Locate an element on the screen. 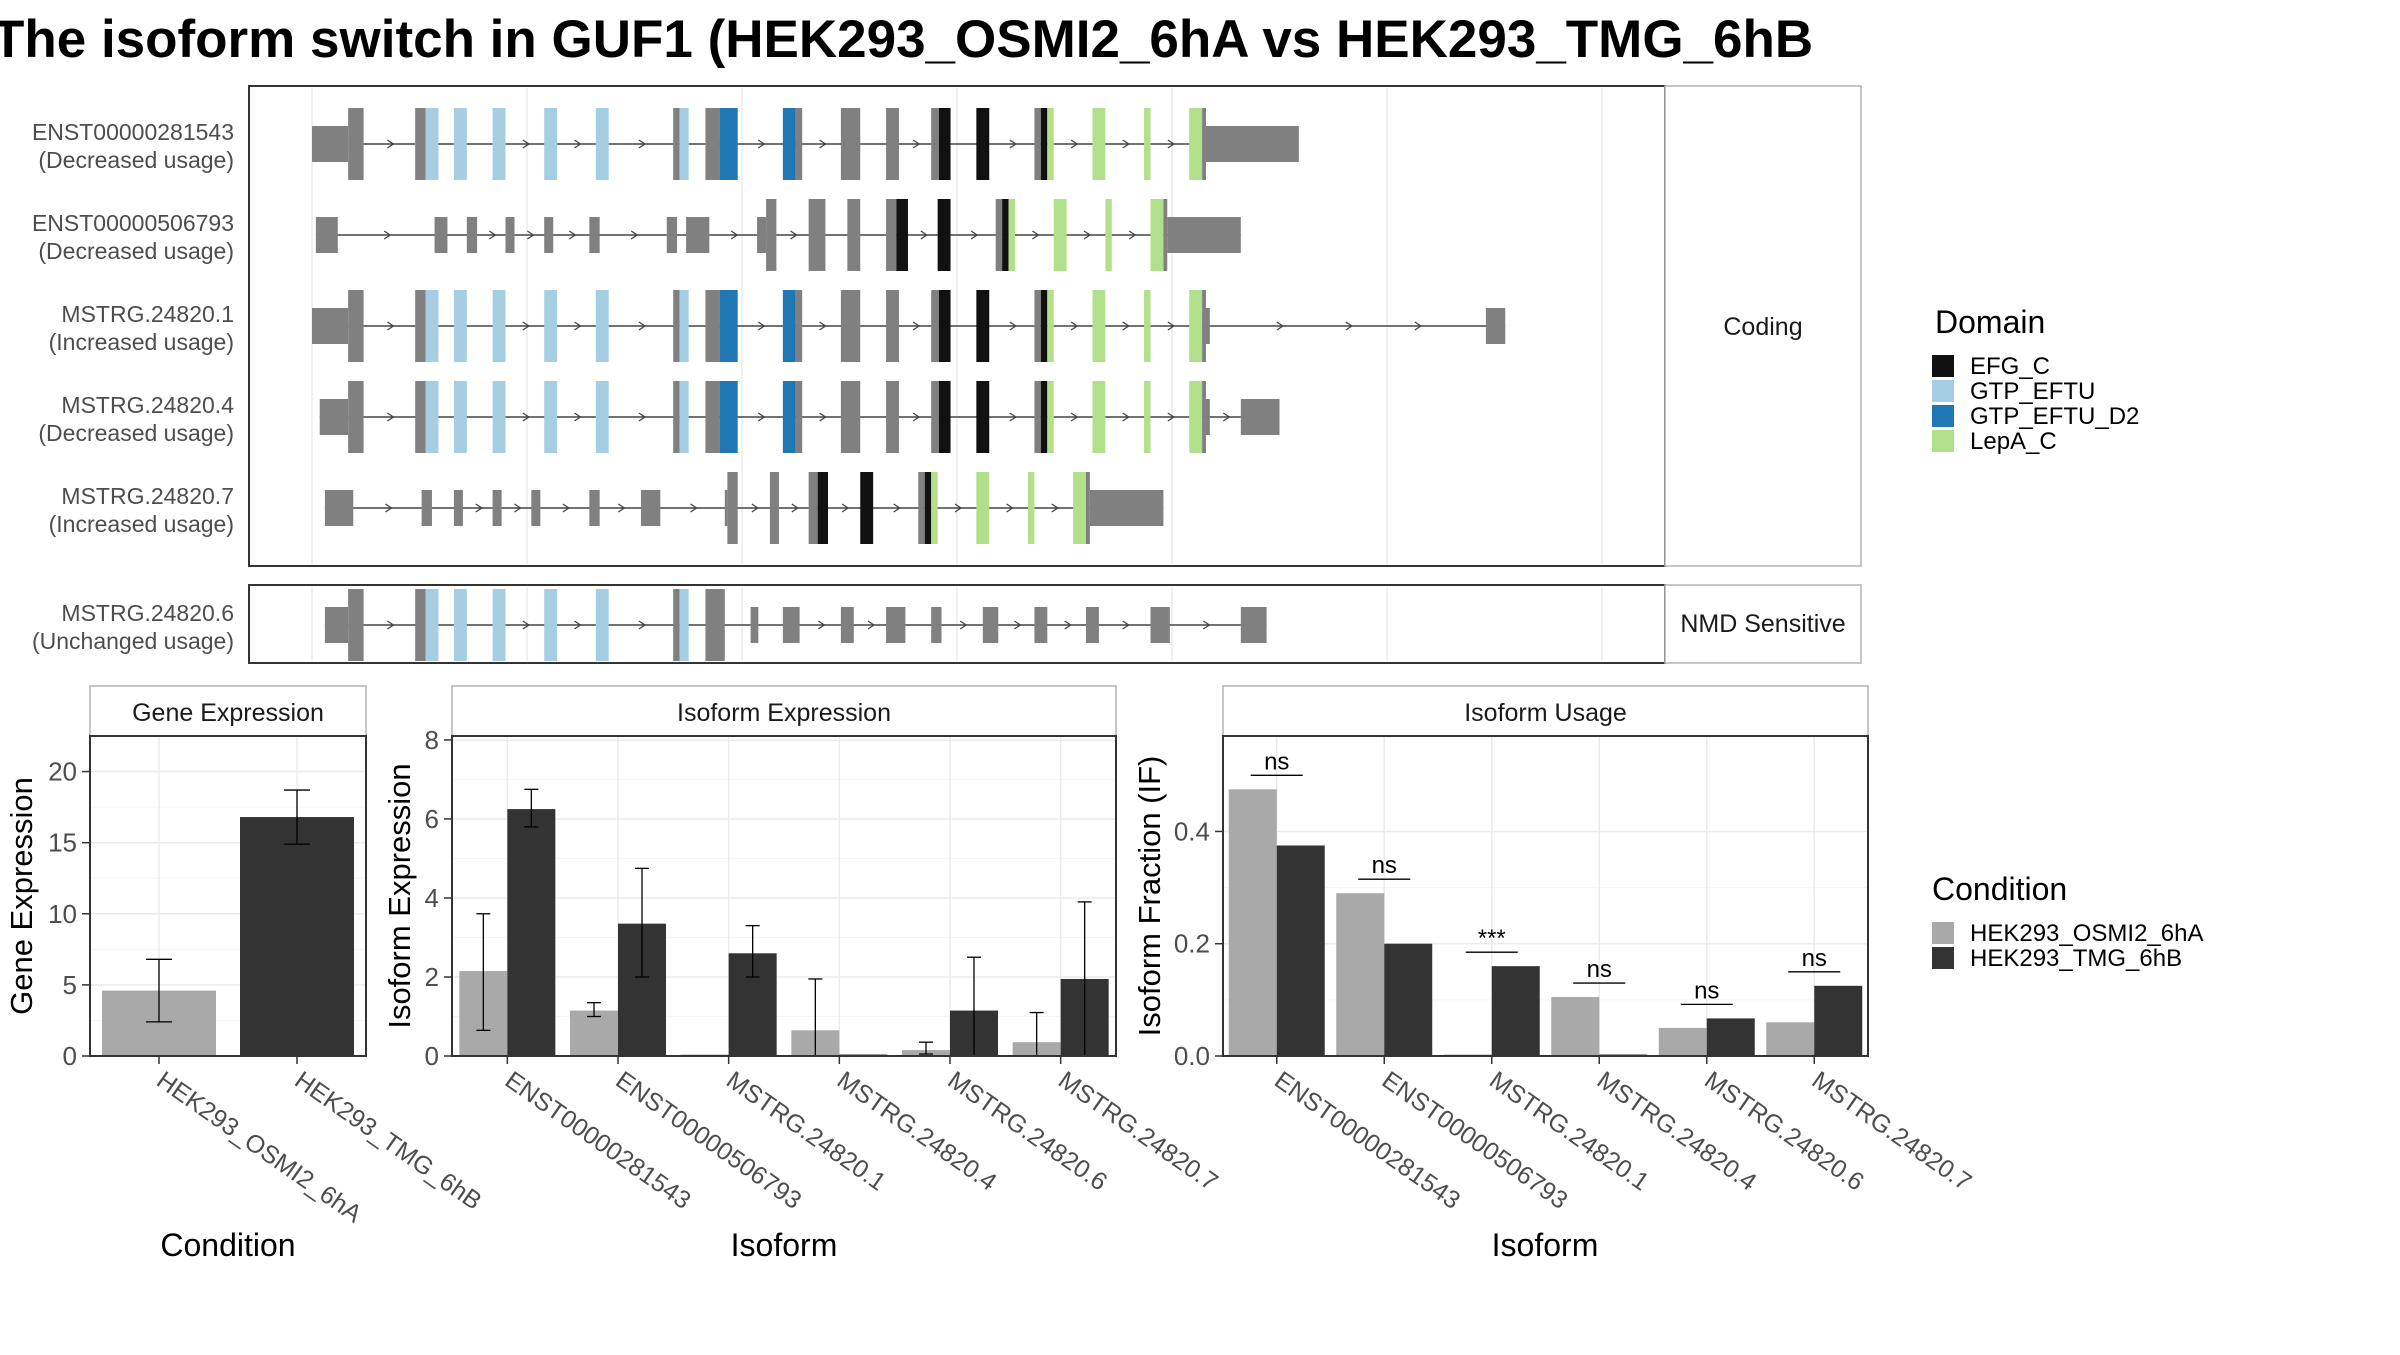 The height and width of the screenshot is (1355, 2400). y-tick-label: 2 is located at coordinates (432, 977).